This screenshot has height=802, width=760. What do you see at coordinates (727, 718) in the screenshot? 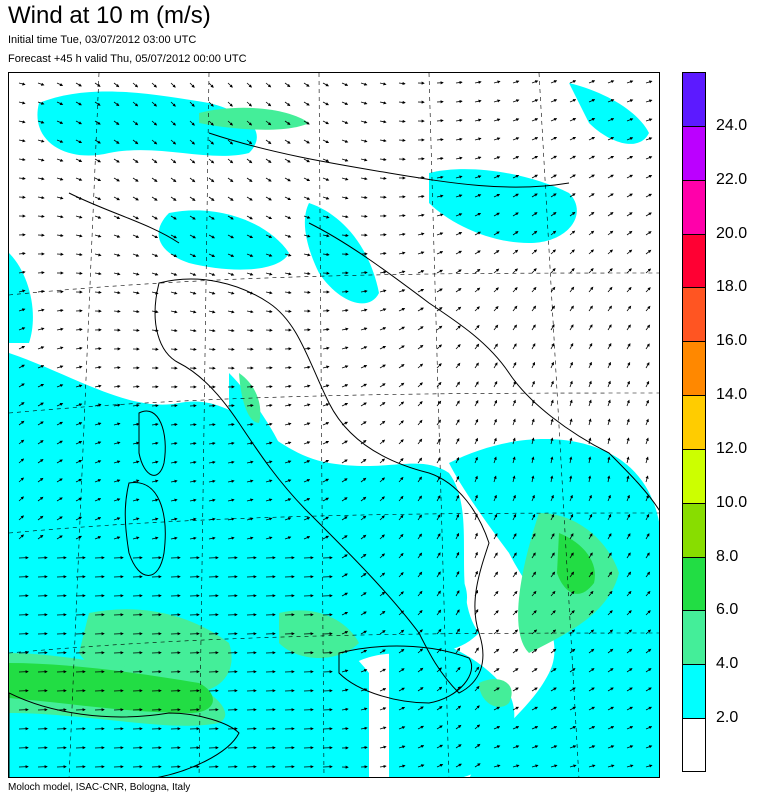
I see `colorbar-label: 2.0` at bounding box center [727, 718].